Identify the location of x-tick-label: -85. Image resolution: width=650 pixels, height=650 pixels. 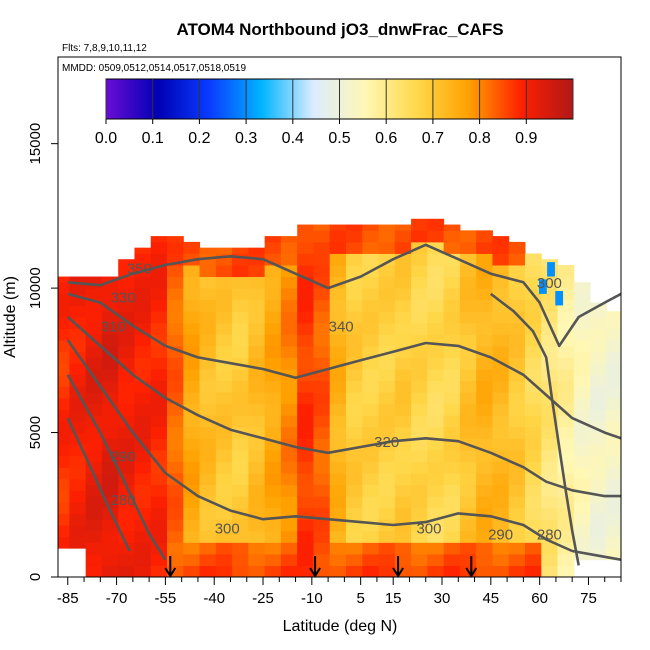
(68, 598).